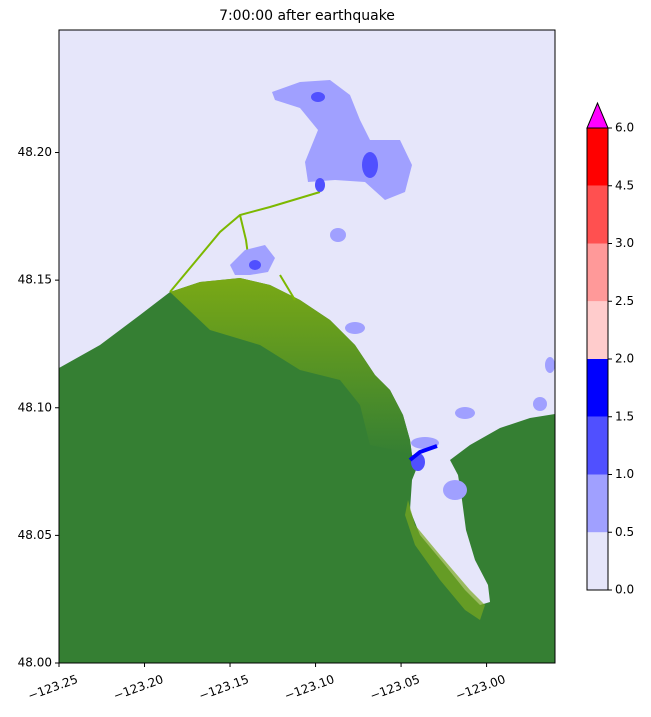 The width and height of the screenshot is (651, 717). I want to click on x-tick-label: −123.05, so click(395, 687).